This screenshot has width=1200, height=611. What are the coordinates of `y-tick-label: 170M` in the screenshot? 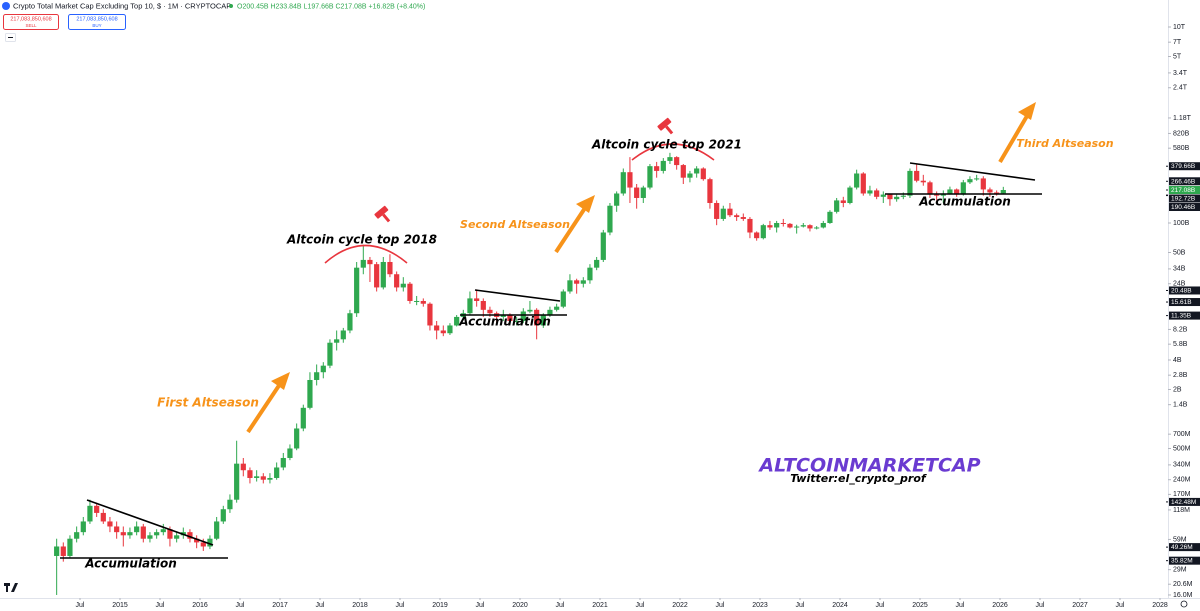 It's located at (1182, 494).